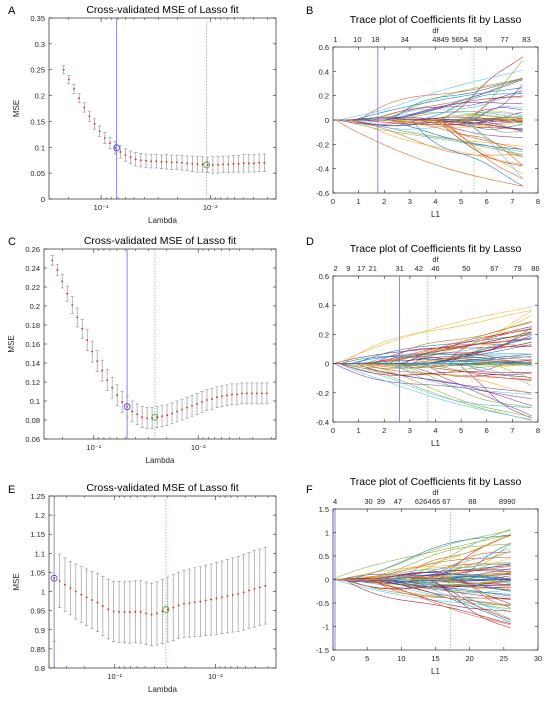  What do you see at coordinates (435, 259) in the screenshot?
I see `df-axis-label: df` at bounding box center [435, 259].